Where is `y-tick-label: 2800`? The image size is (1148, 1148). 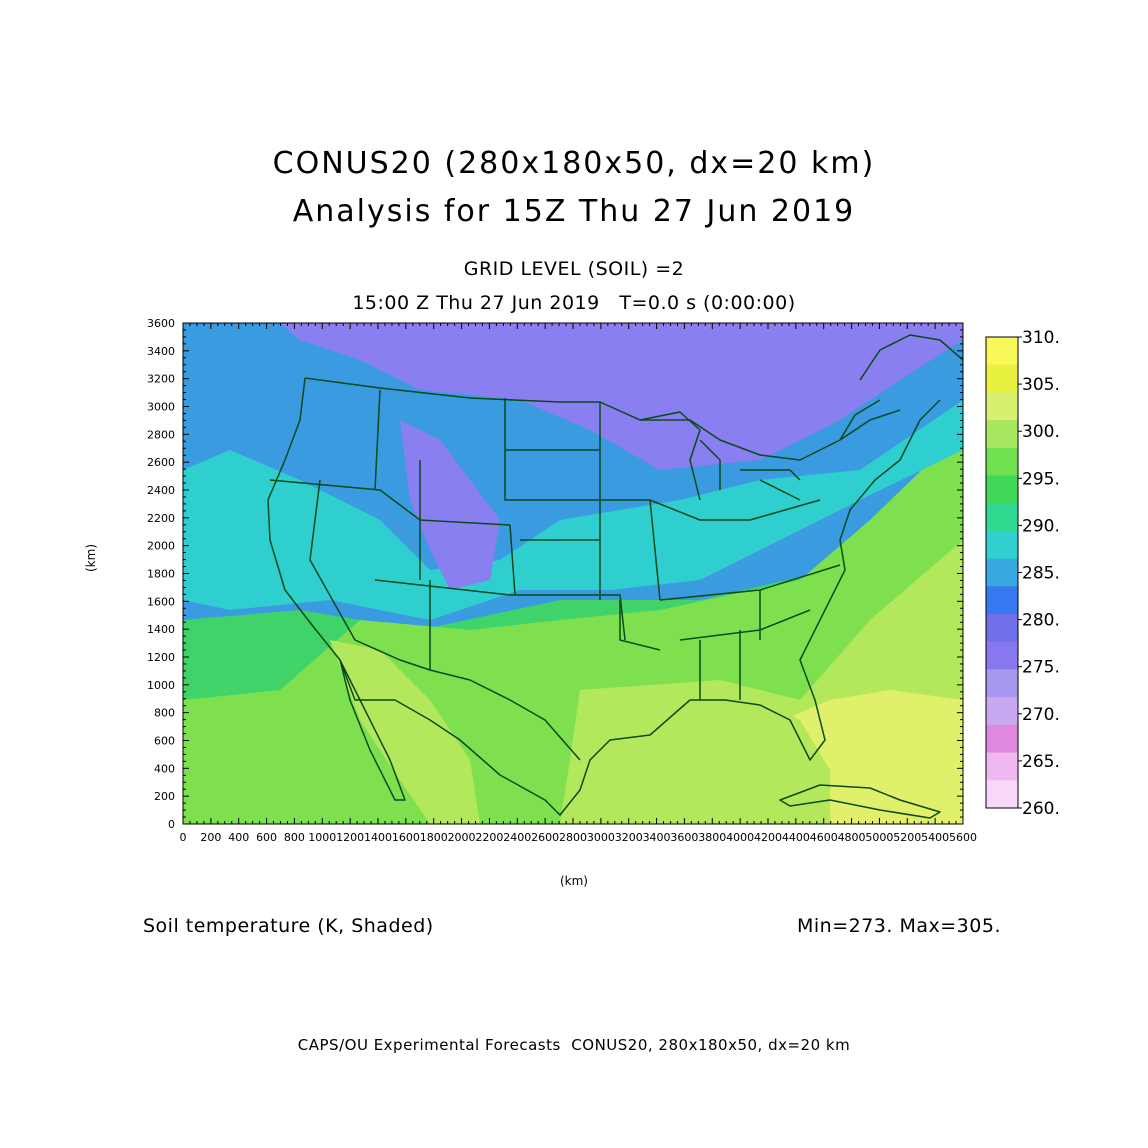
y-tick-label: 2800 is located at coordinates (161, 434).